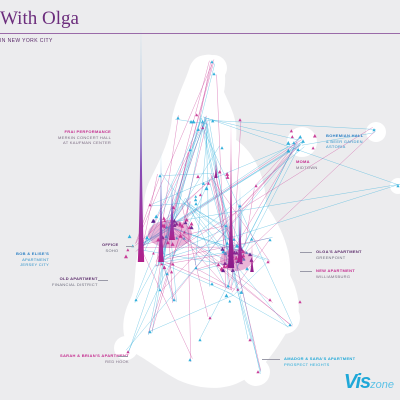 This screenshot has height=400, width=400. I want to click on spike-office-tall, so click(141, 144).